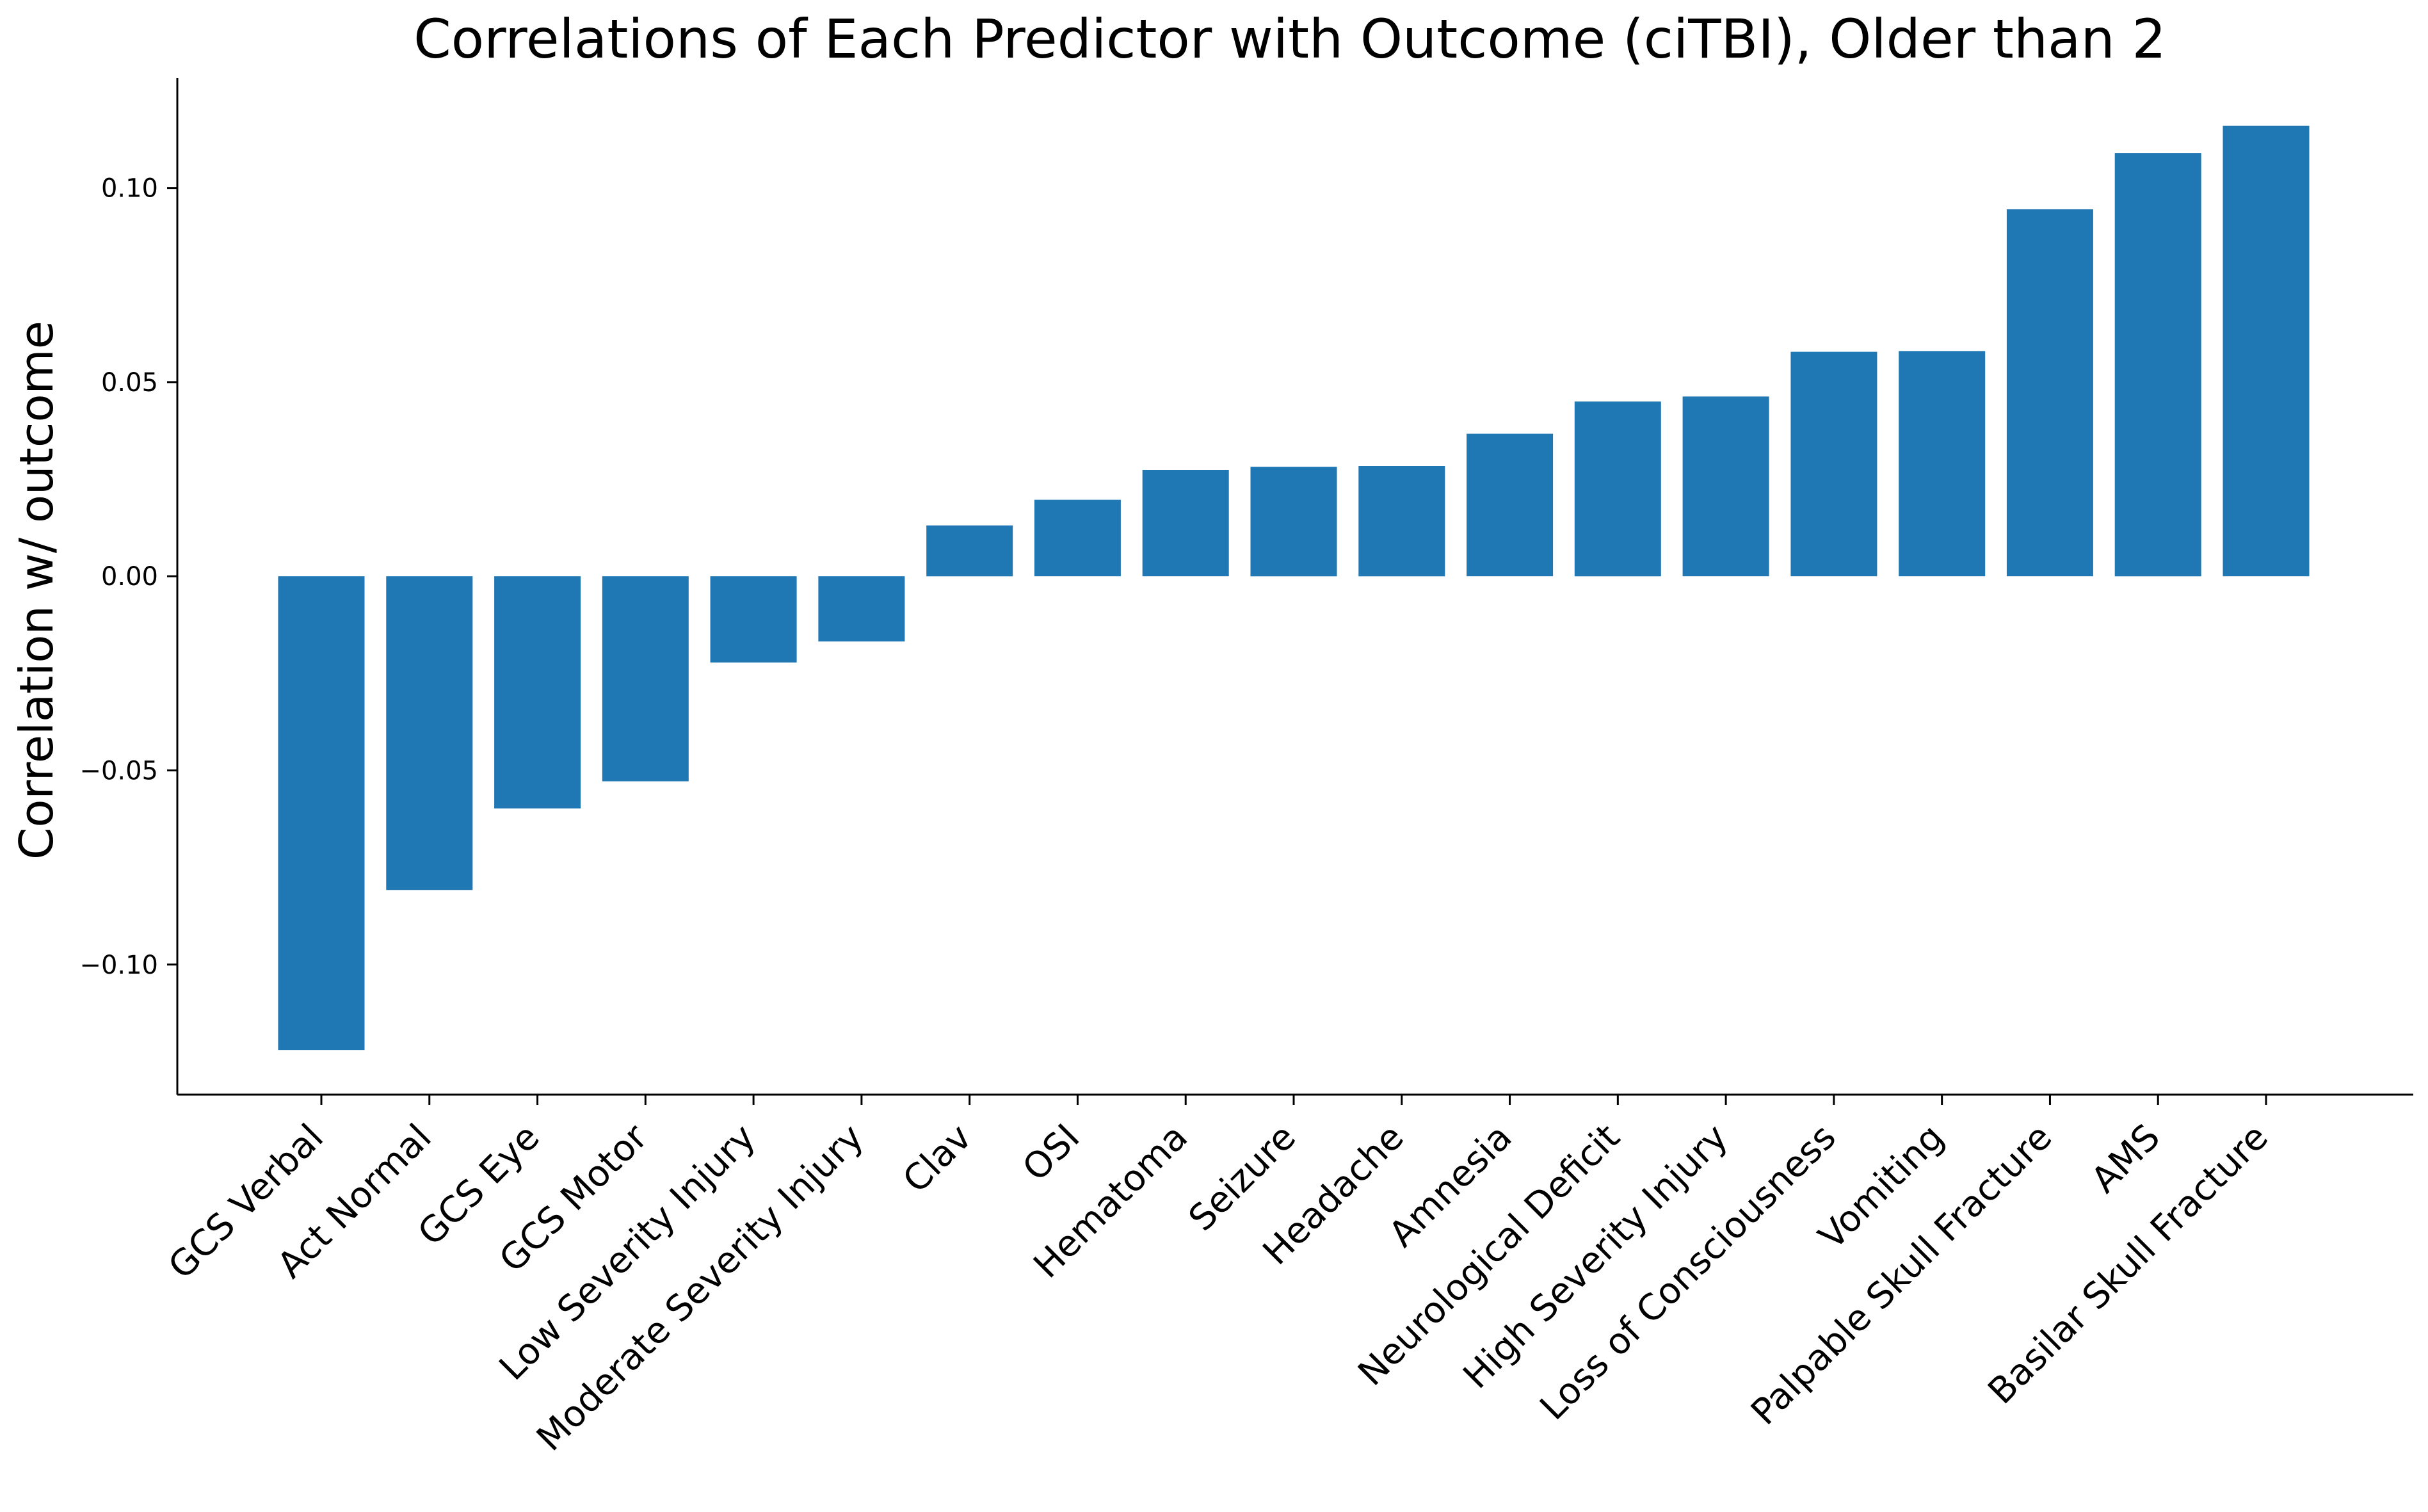  What do you see at coordinates (537, 692) in the screenshot?
I see `bar-gcs-eye` at bounding box center [537, 692].